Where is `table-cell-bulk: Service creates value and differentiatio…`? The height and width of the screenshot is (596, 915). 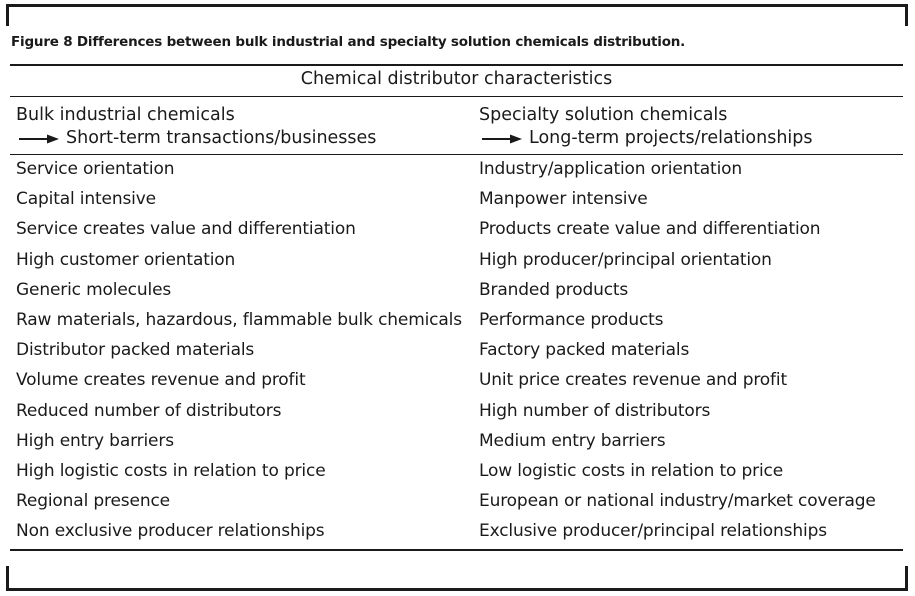
table-cell-bulk: Service creates value and differentiatio… is located at coordinates (186, 229).